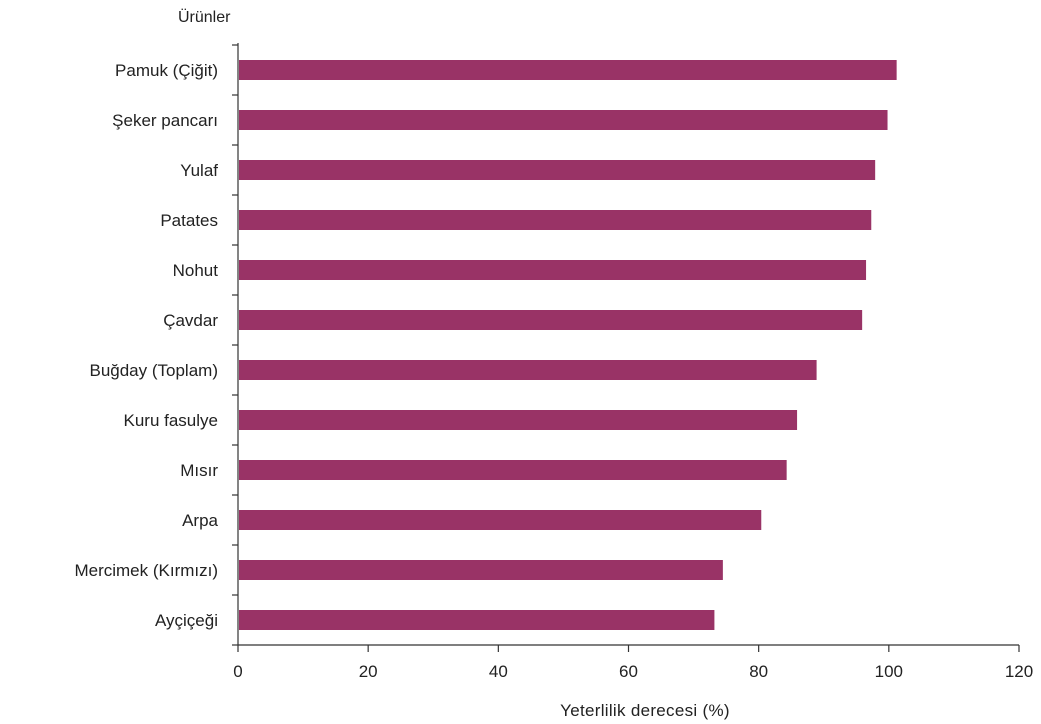 The height and width of the screenshot is (724, 1041). Describe the element at coordinates (628, 671) in the screenshot. I see `x-tick-label: 60` at that location.